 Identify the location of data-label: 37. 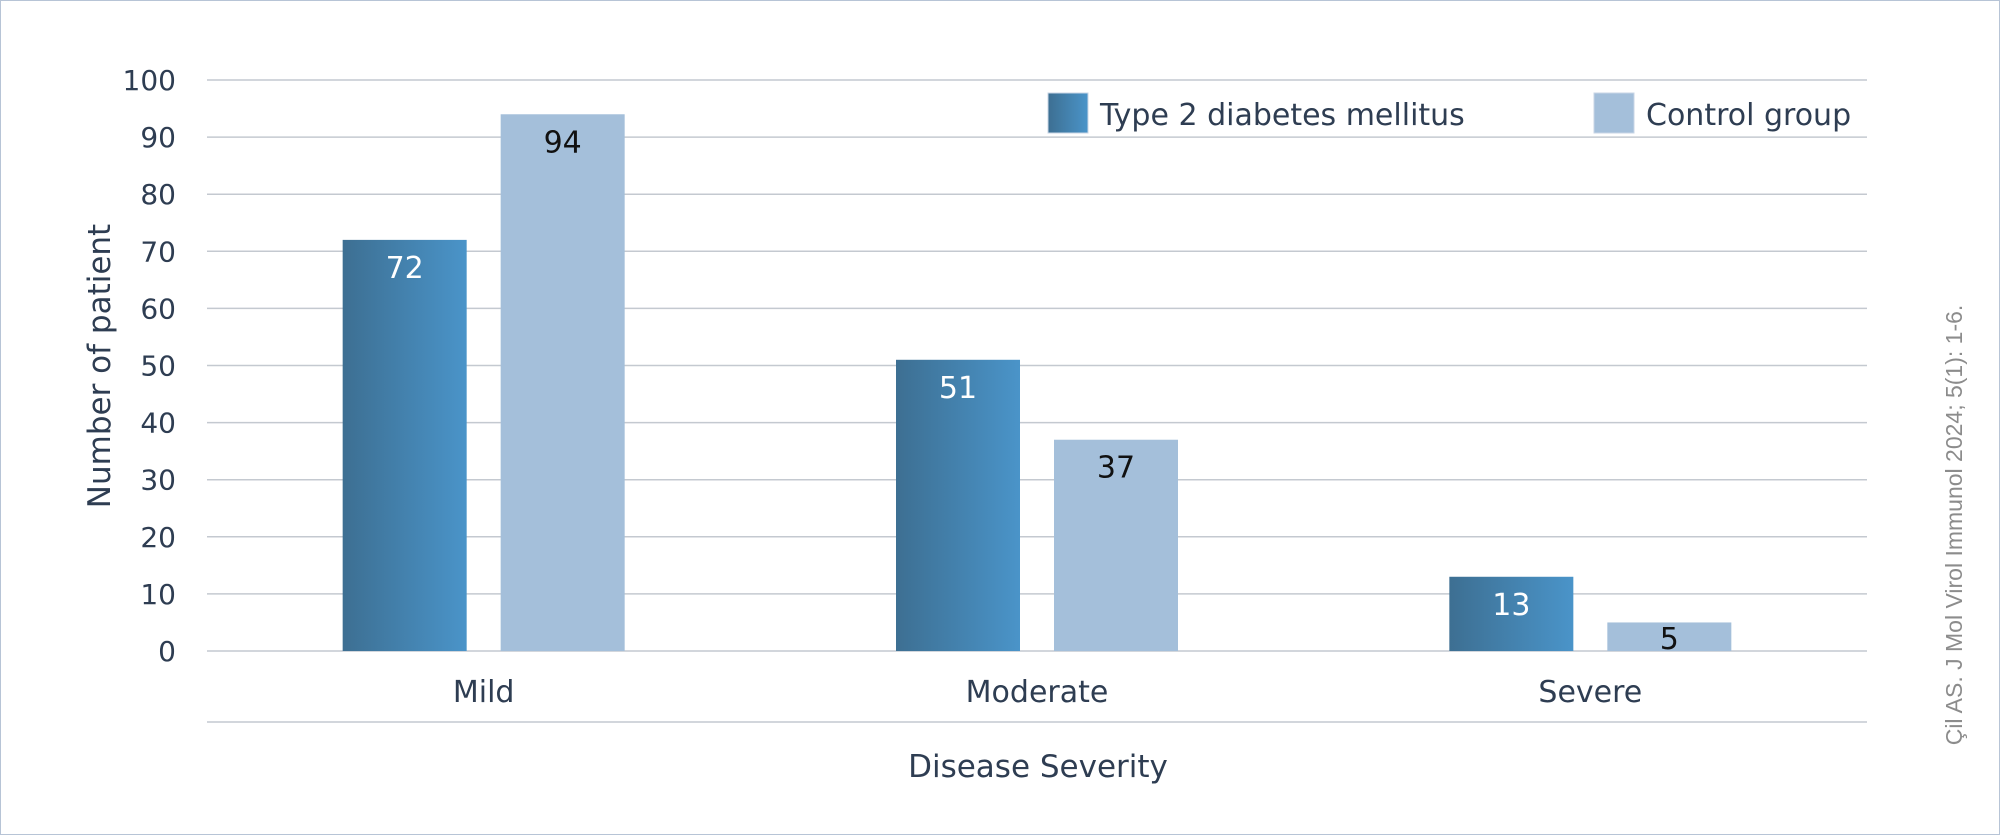
(1116, 468).